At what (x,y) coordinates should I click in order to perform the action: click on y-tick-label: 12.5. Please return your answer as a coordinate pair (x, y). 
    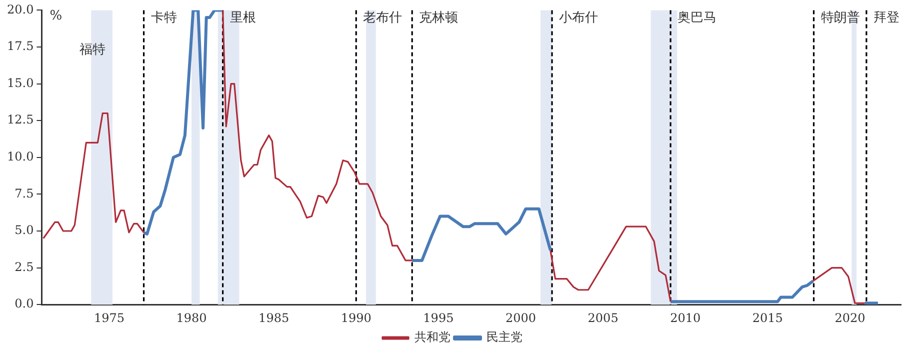
    Looking at the image, I should click on (20, 119).